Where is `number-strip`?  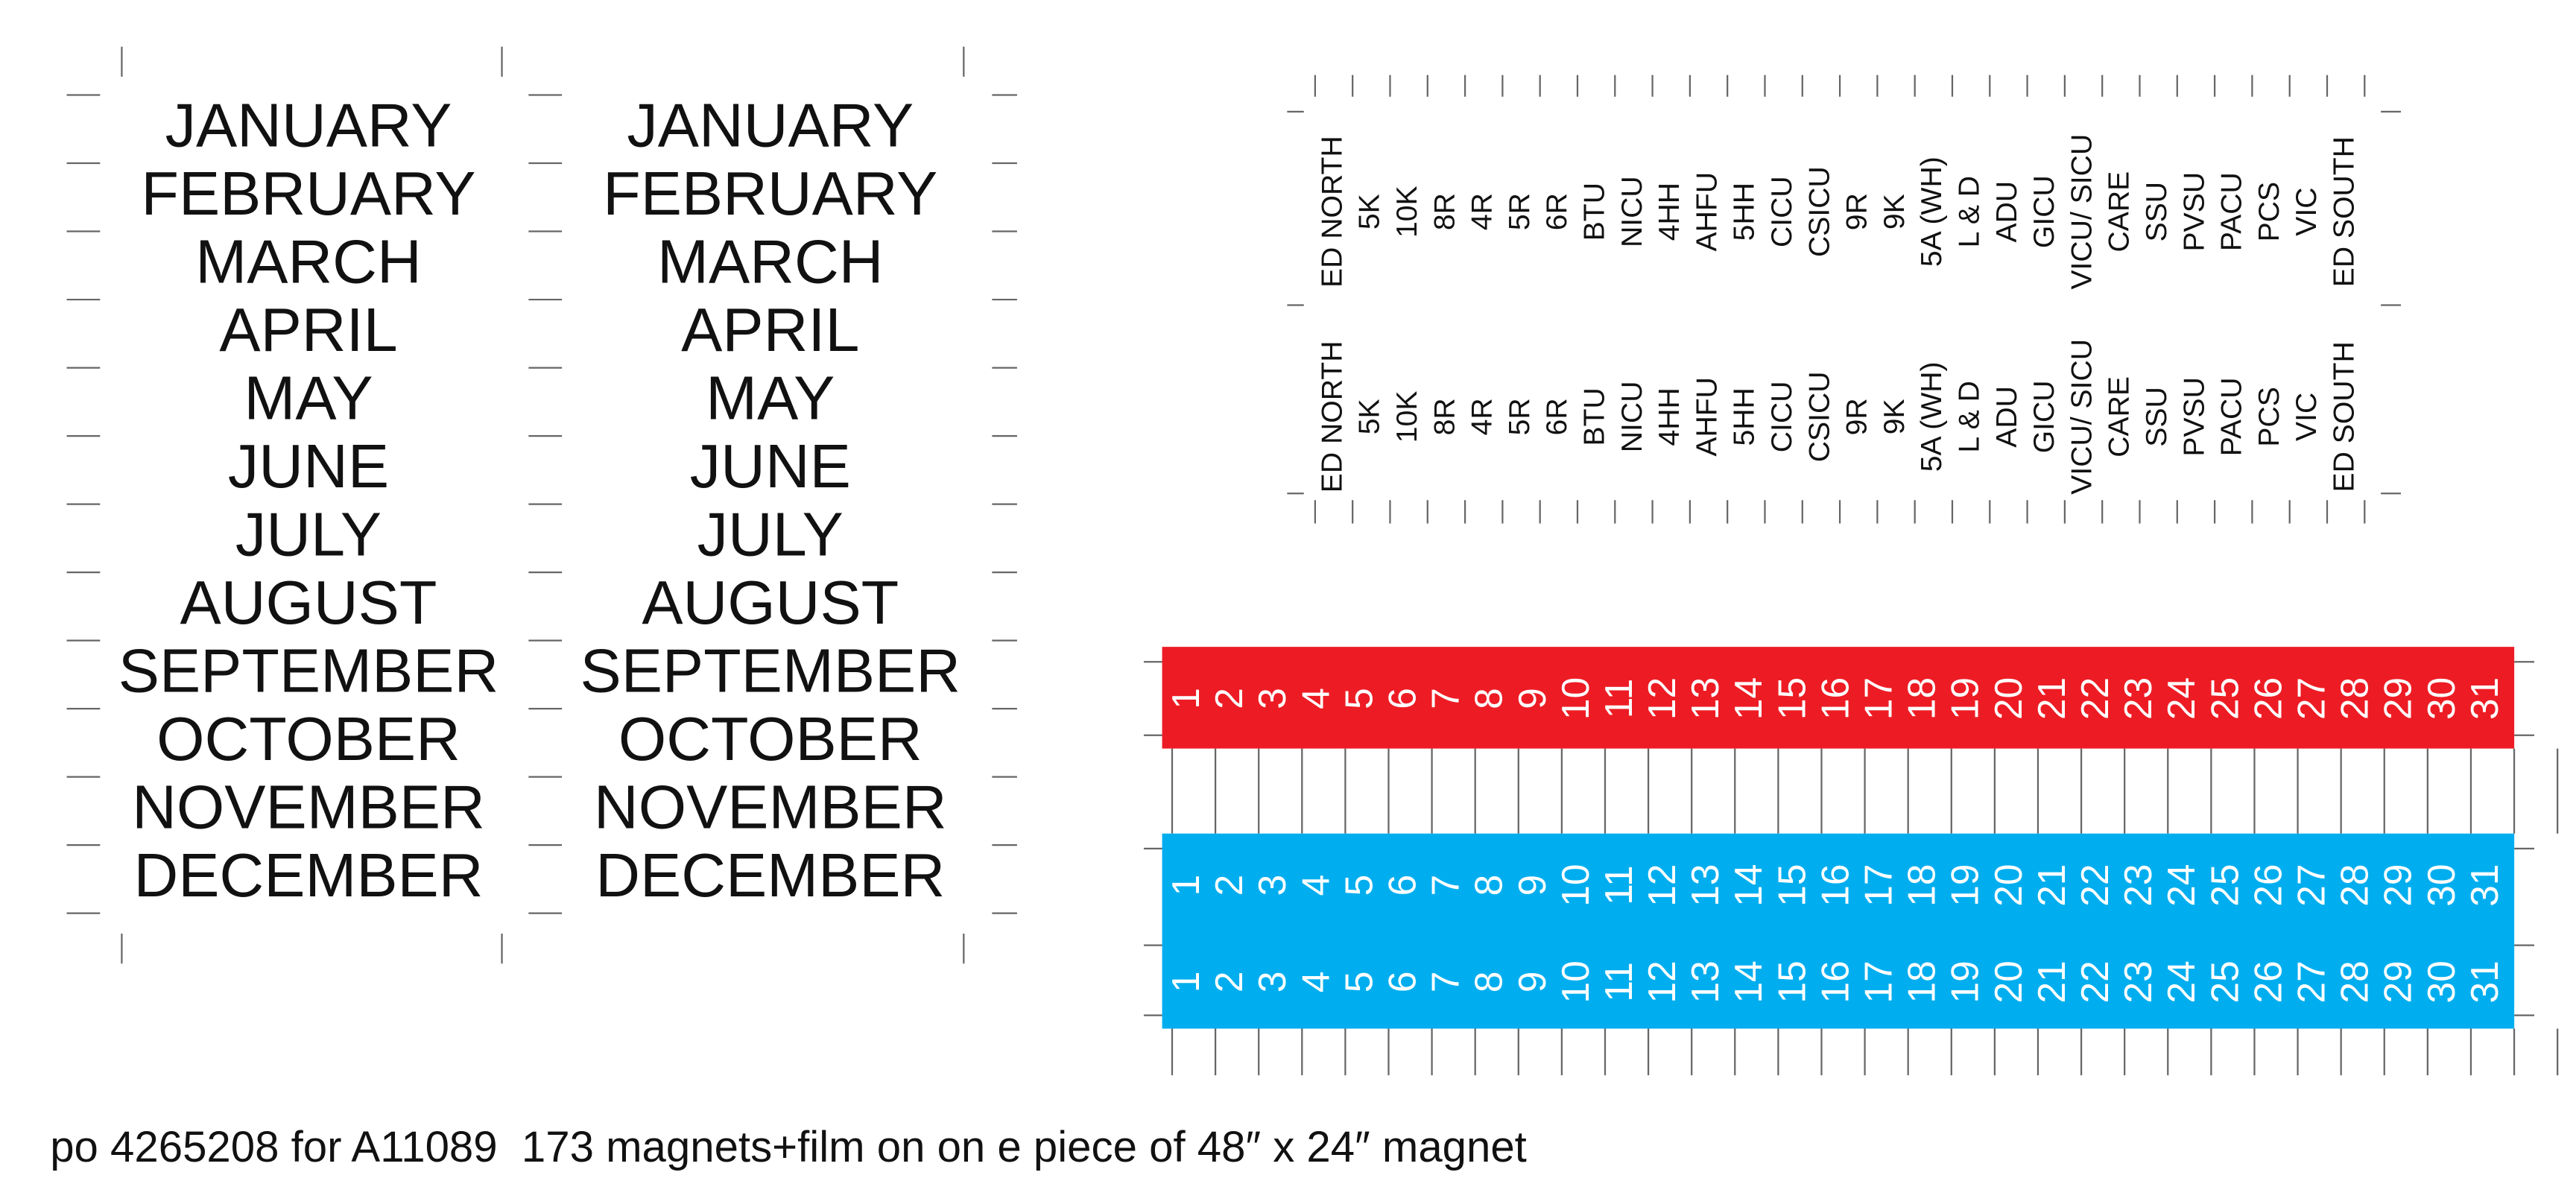 number-strip is located at coordinates (1839, 698).